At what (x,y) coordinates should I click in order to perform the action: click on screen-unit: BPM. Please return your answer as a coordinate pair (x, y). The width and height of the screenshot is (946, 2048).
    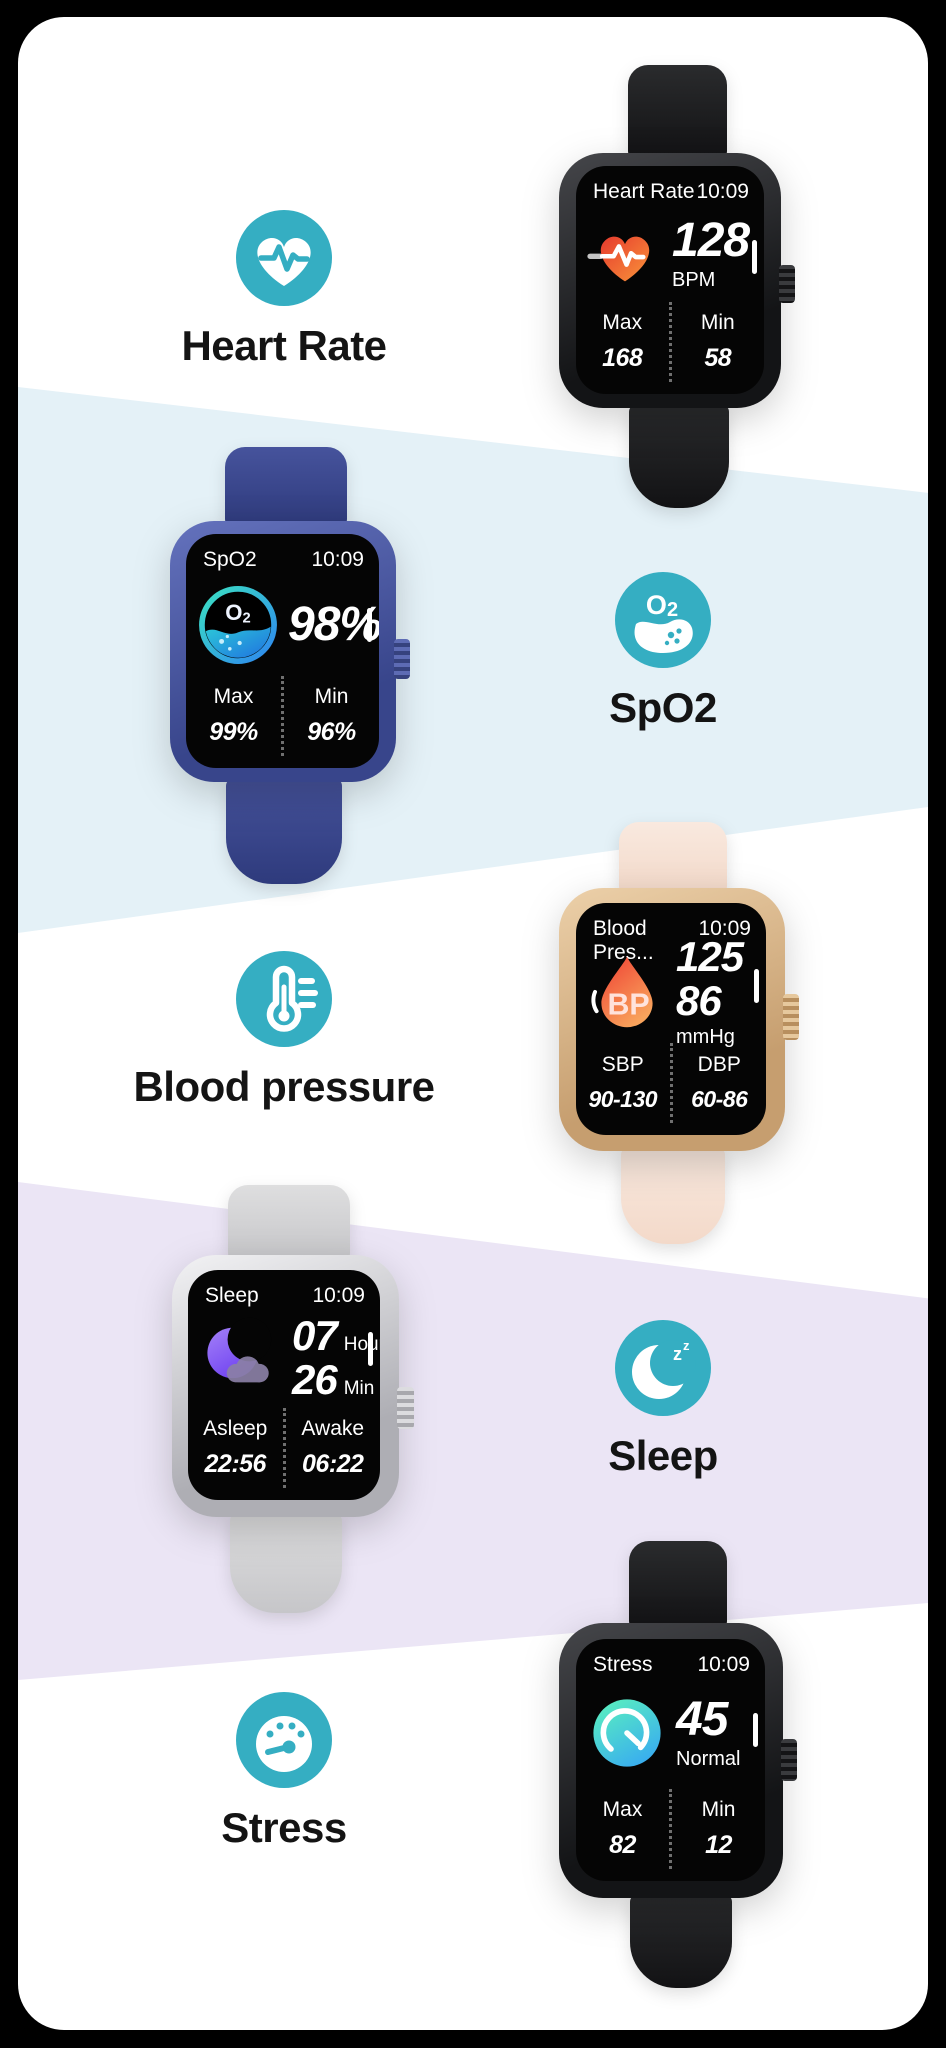
    Looking at the image, I should click on (694, 280).